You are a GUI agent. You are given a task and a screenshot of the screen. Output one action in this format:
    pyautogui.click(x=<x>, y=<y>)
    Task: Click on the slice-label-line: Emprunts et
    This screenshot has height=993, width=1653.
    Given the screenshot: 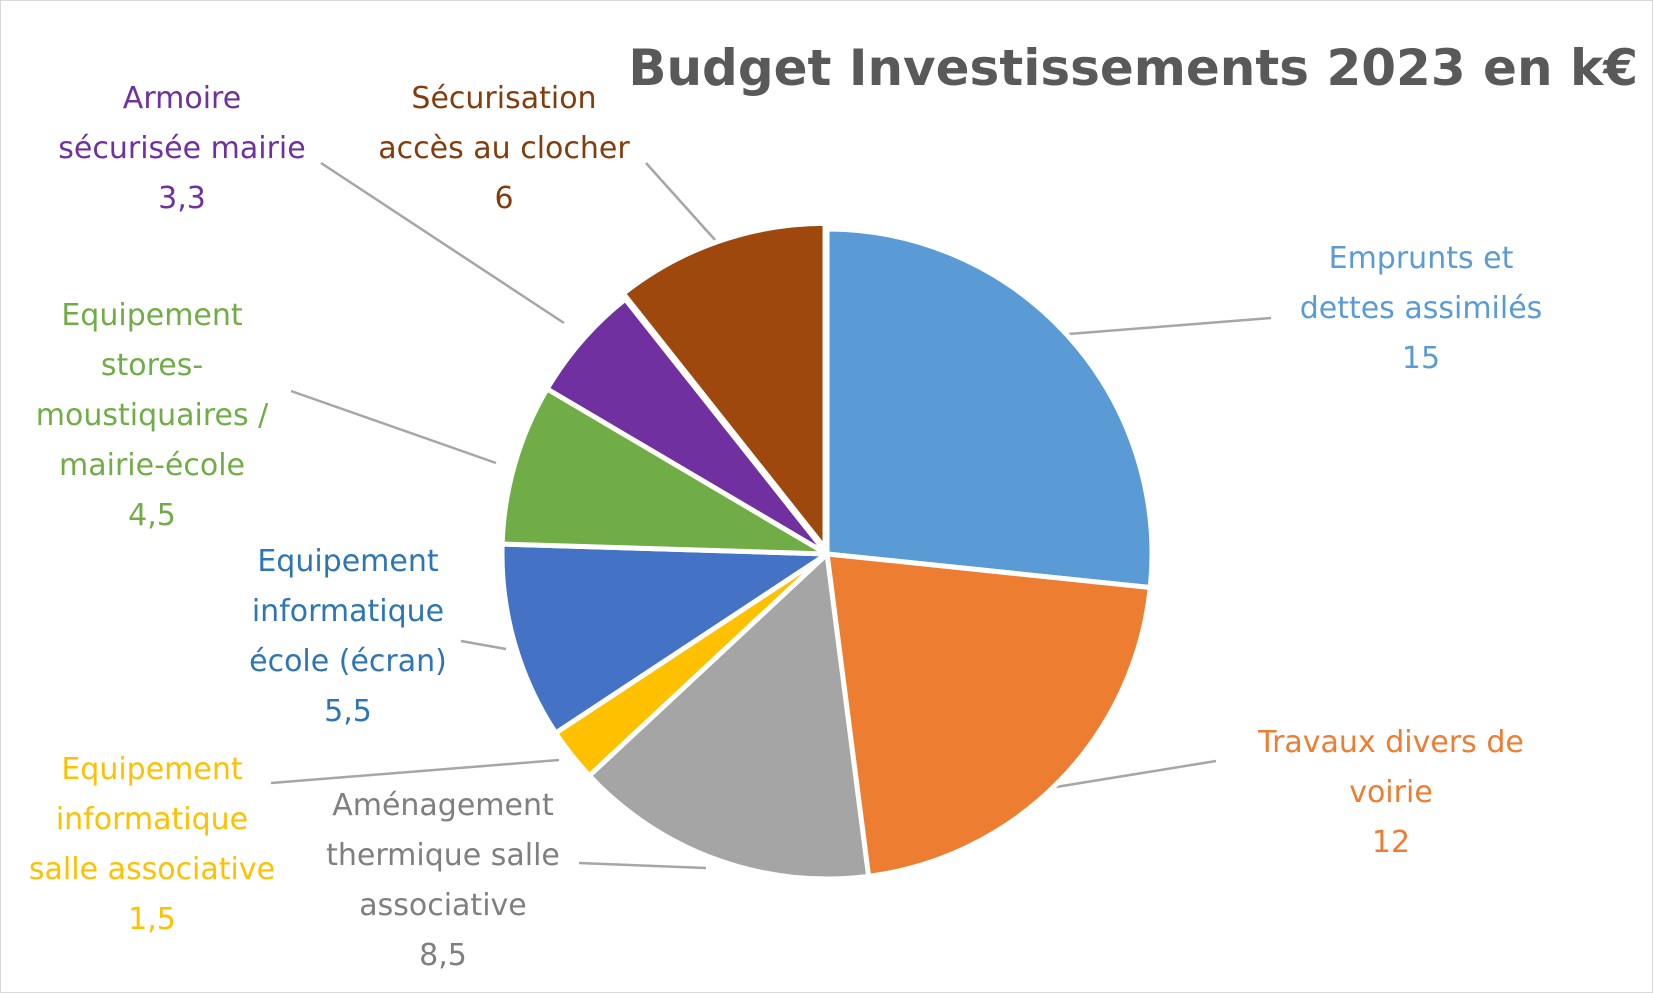 What is the action you would take?
    pyautogui.click(x=1421, y=258)
    